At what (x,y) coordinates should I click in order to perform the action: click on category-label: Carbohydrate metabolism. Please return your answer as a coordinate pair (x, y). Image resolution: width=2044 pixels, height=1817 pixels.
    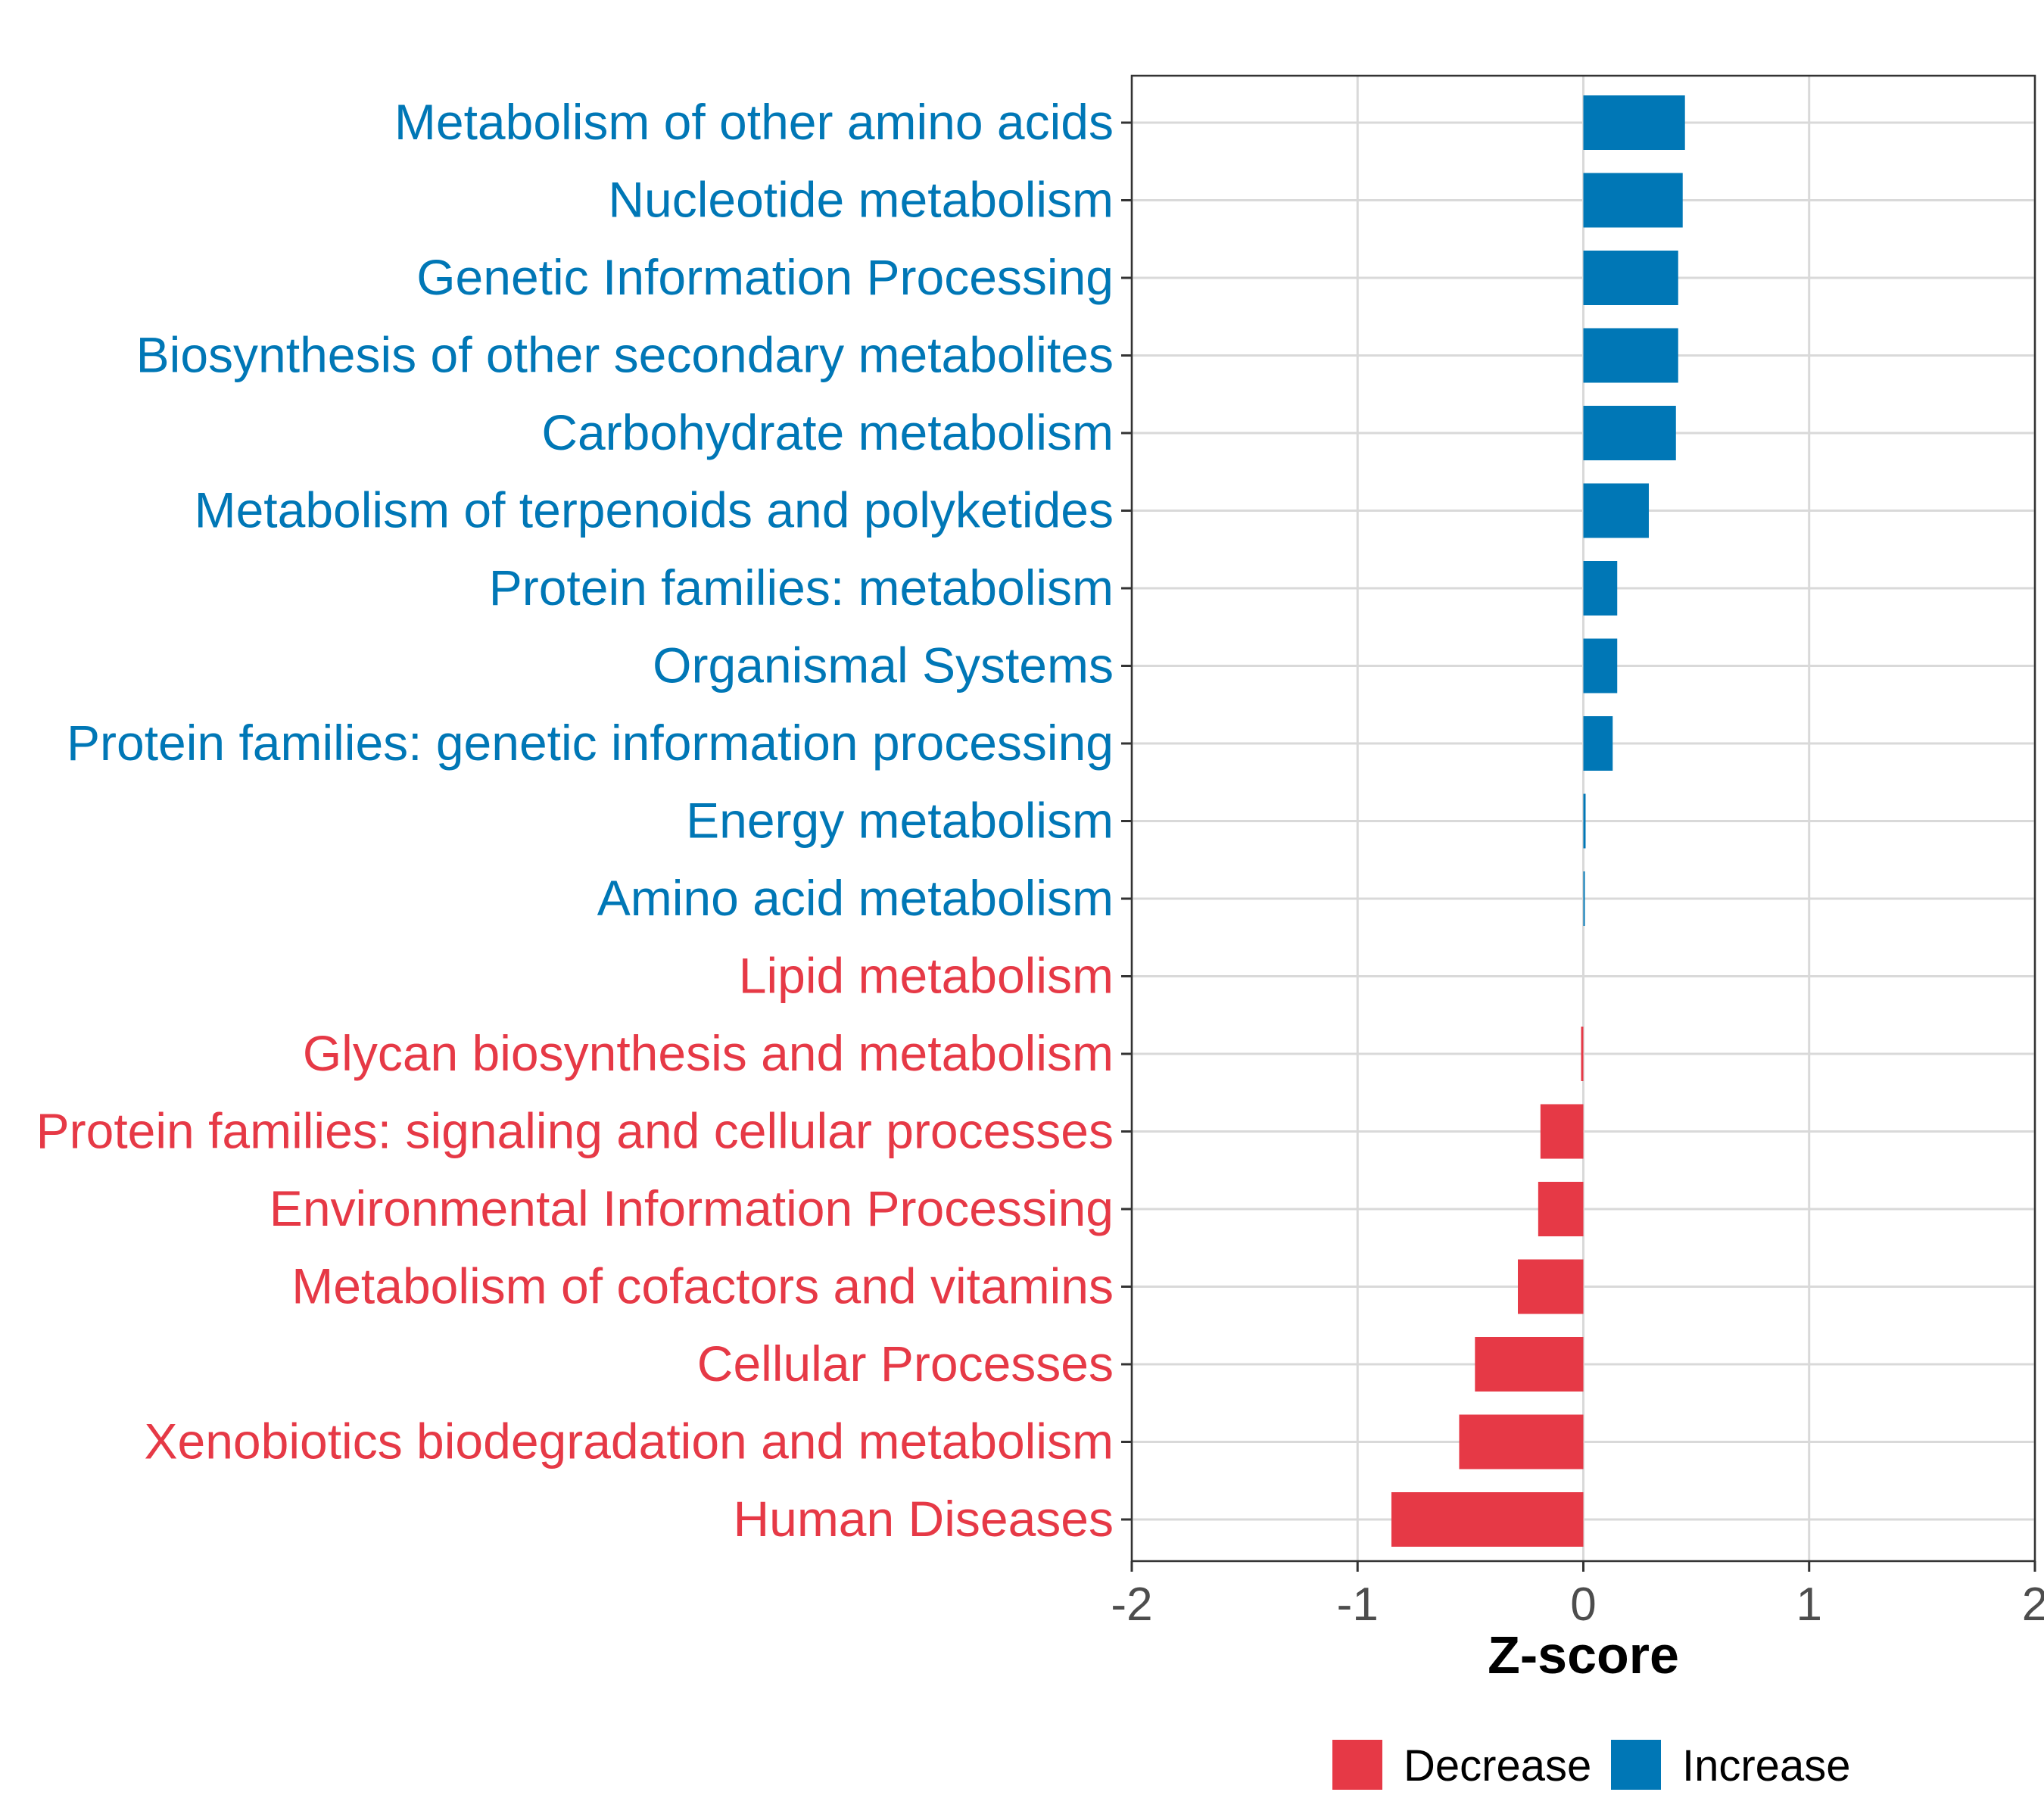
    Looking at the image, I should click on (827, 432).